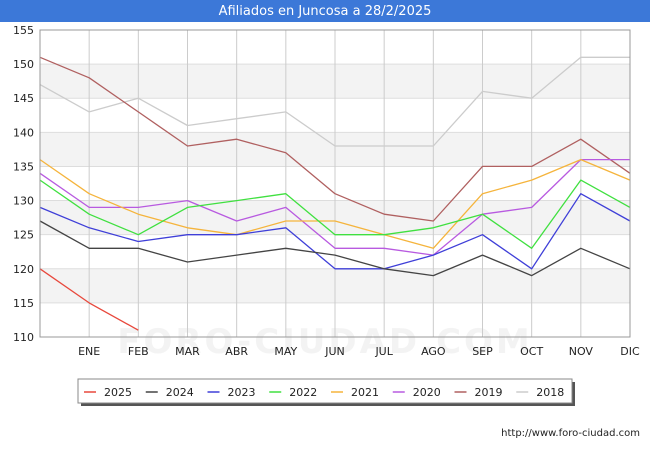 The width and height of the screenshot is (650, 450). What do you see at coordinates (23, 64) in the screenshot?
I see `y-tick-label: 150` at bounding box center [23, 64].